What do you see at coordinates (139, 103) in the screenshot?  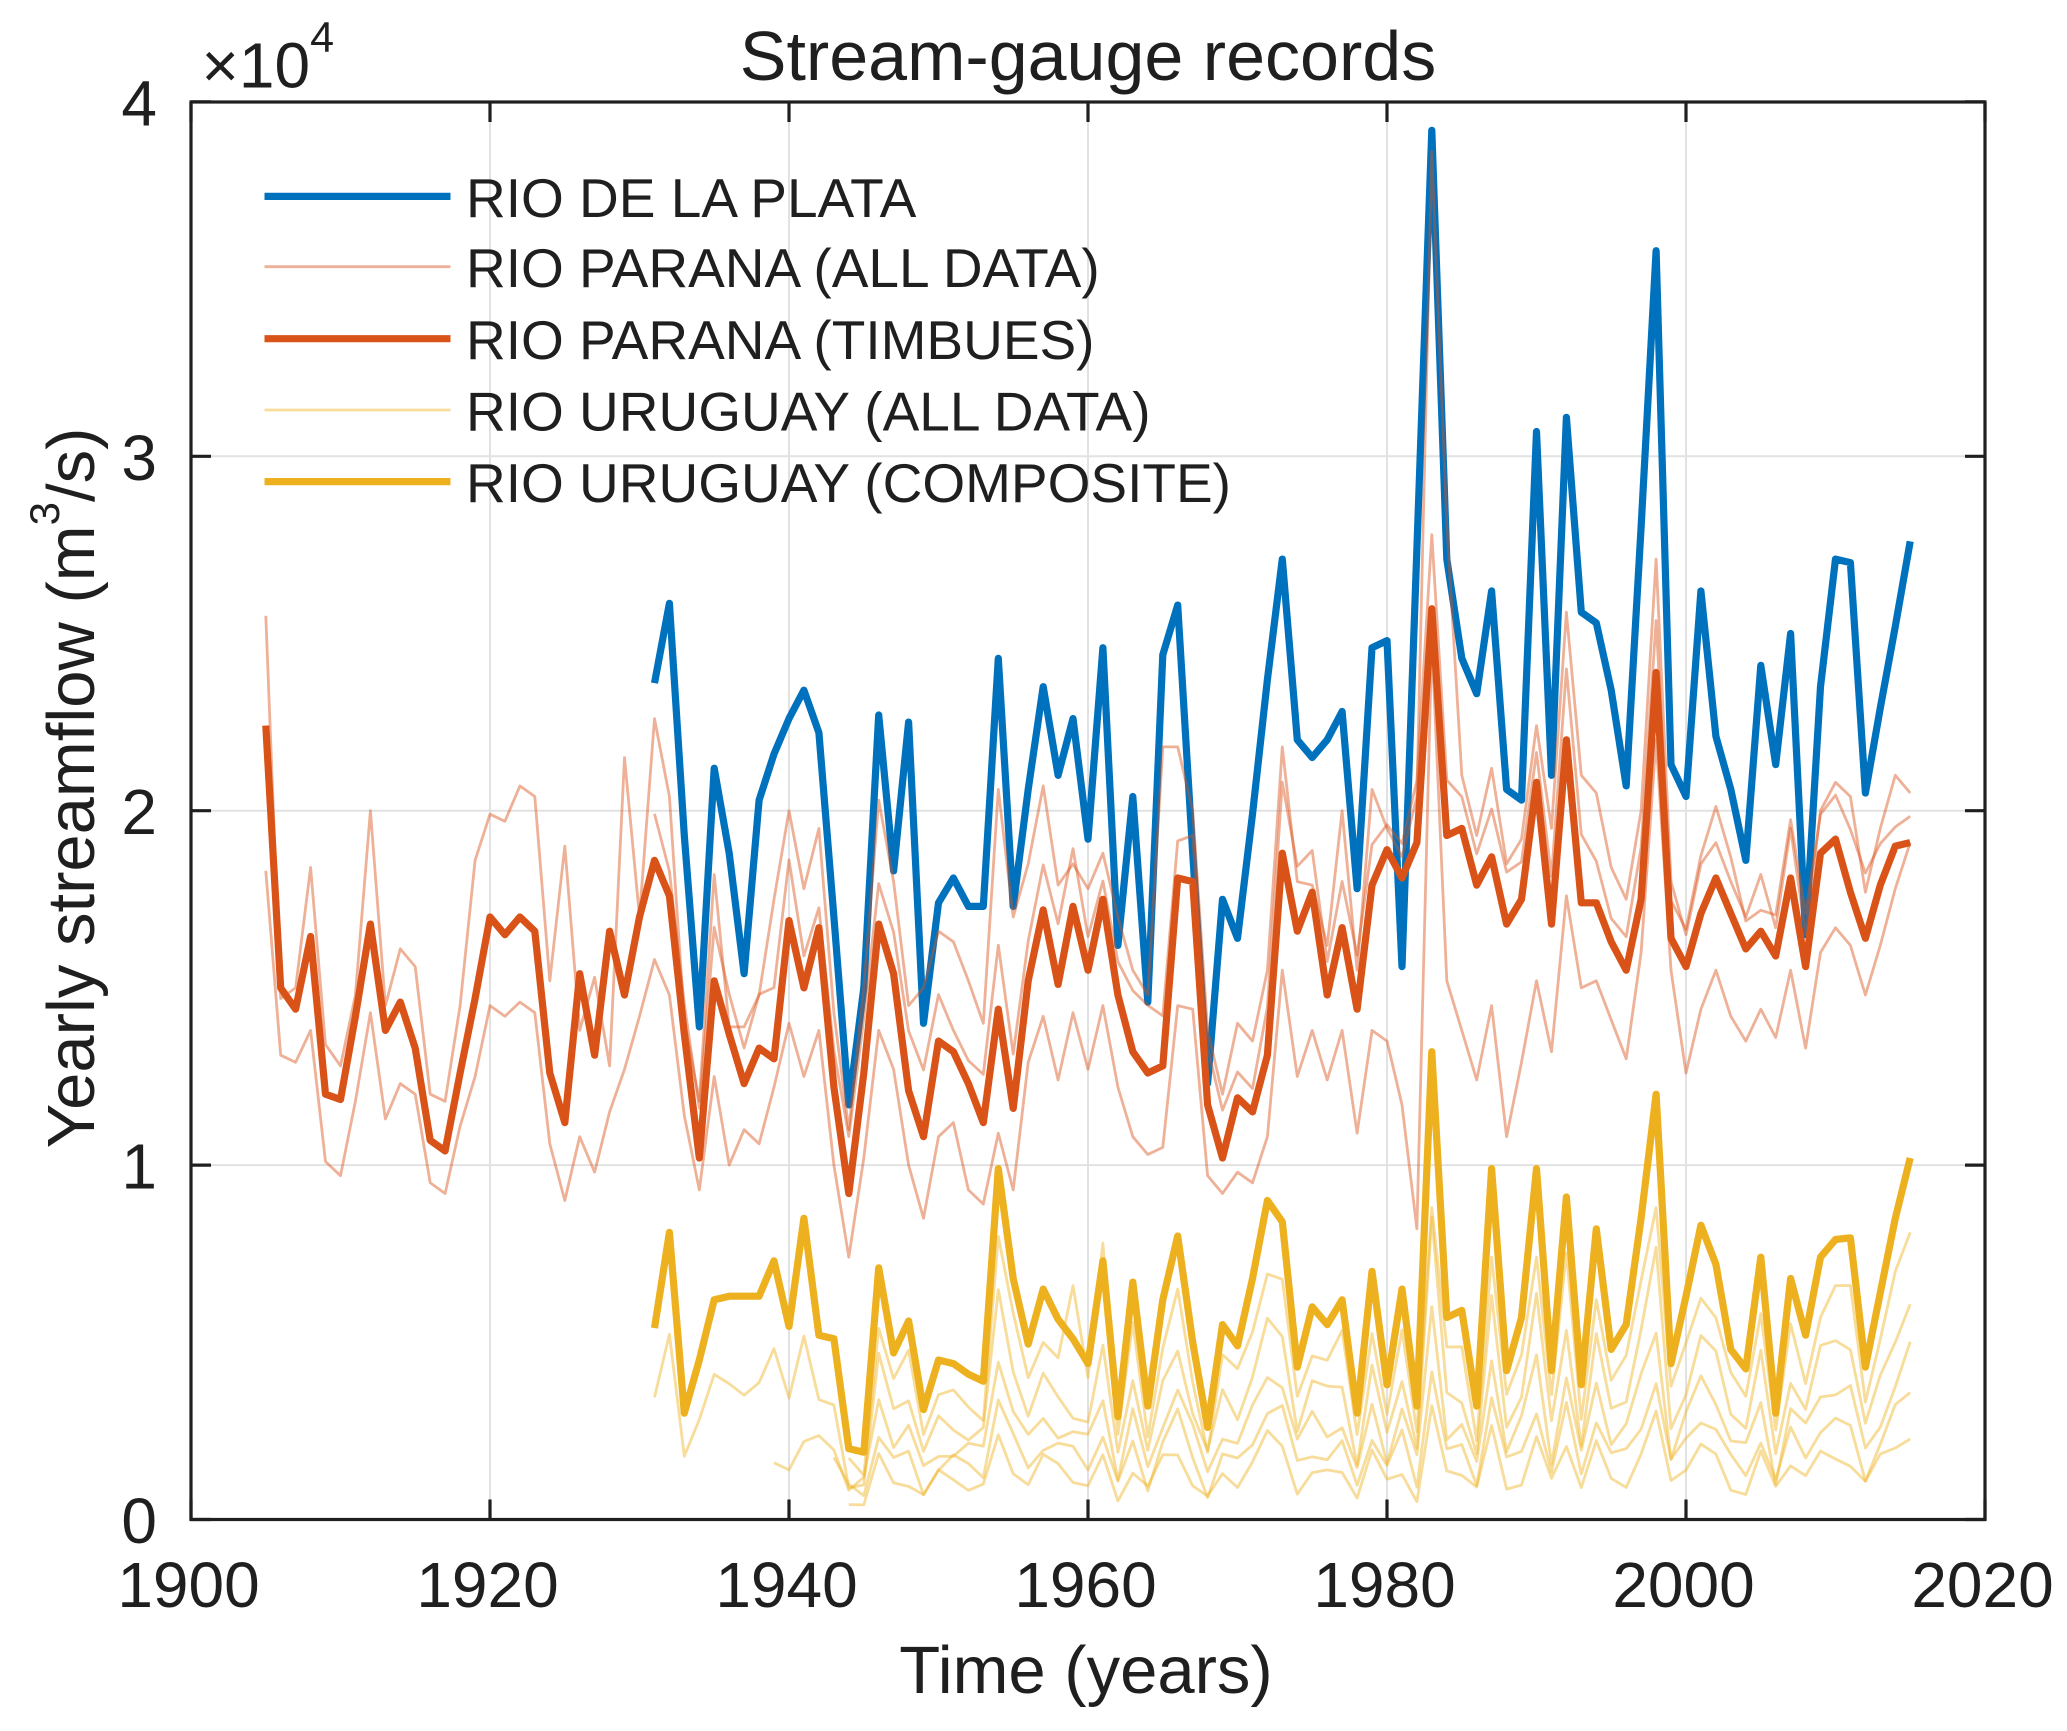 I see `svg-text: 4` at bounding box center [139, 103].